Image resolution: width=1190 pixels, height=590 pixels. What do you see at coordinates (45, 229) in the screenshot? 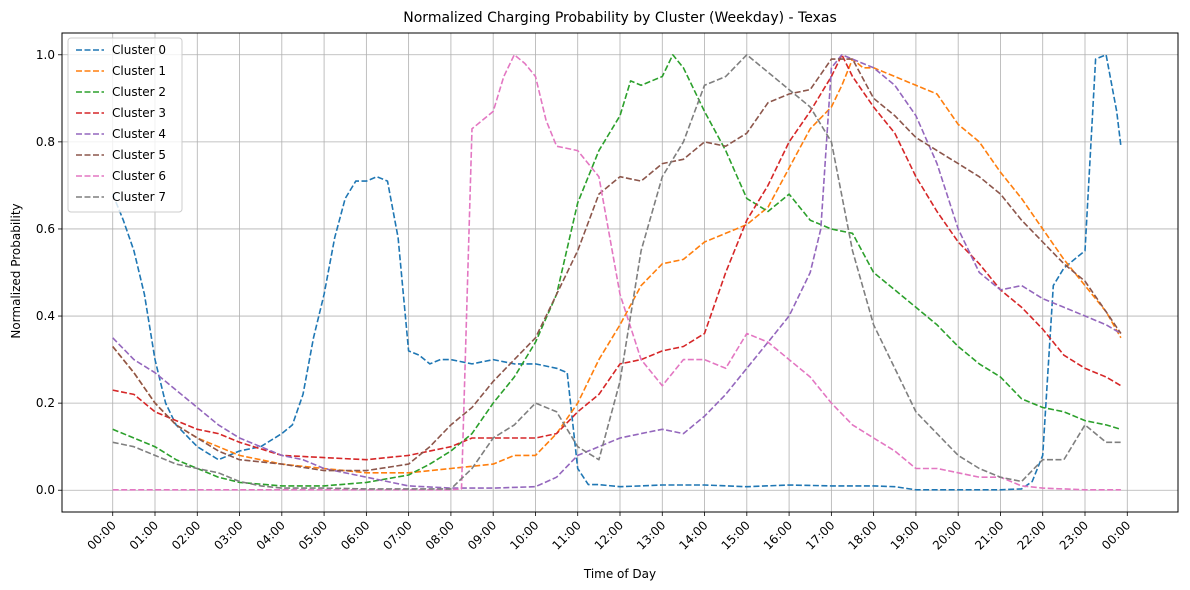
I see `y-tick-label: 0.6` at bounding box center [45, 229].